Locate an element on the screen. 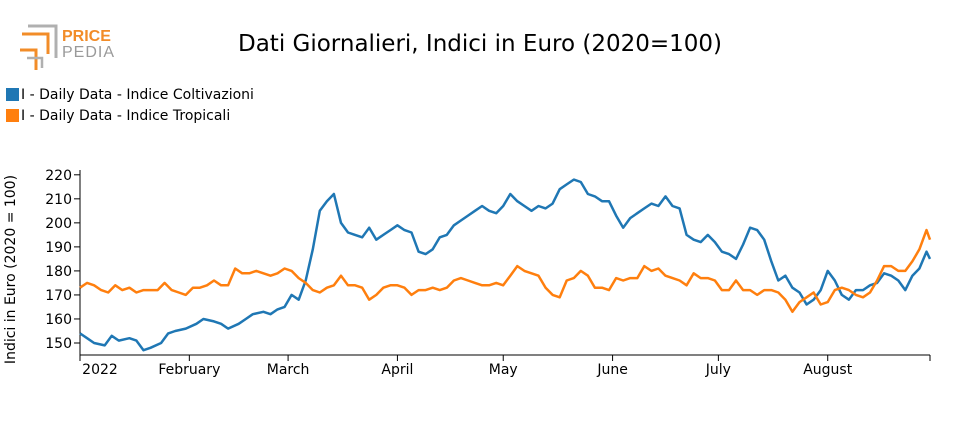 The height and width of the screenshot is (430, 960). logo-text-price: PRICE is located at coordinates (86, 36).